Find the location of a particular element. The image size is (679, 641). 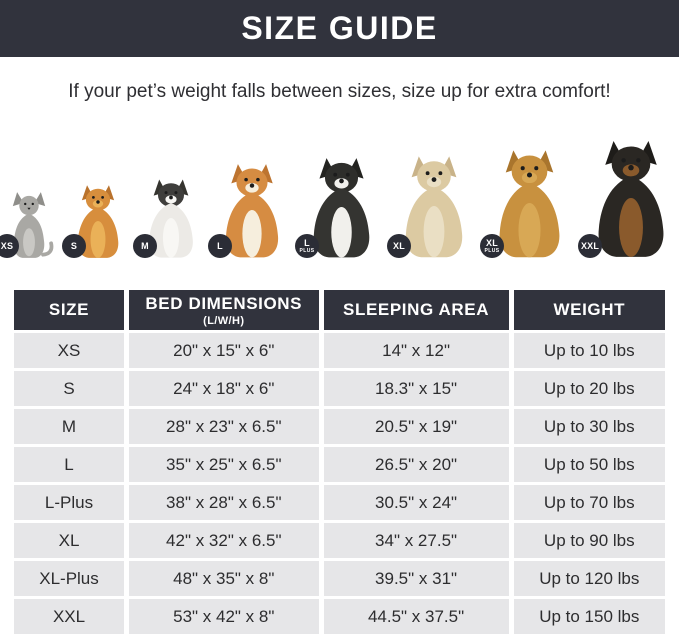

title-bar: SIZE GUIDE is located at coordinates (339, 28).